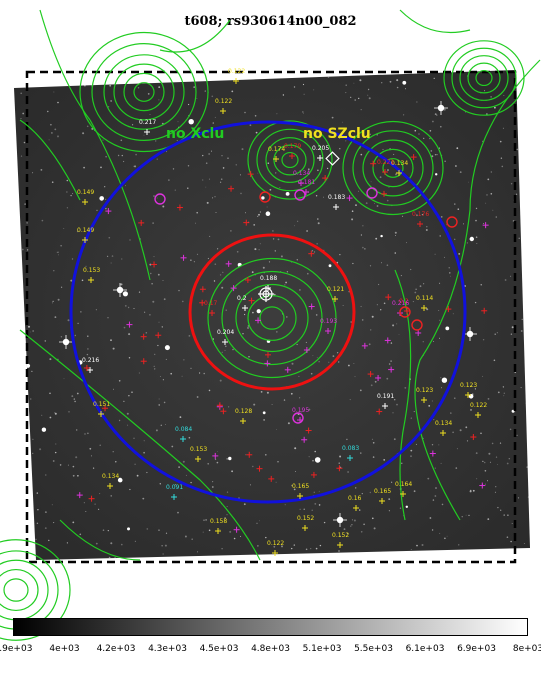 The image size is (541, 673). I want to click on colorbar-tick-label: 4.5e+03, so click(219, 649).